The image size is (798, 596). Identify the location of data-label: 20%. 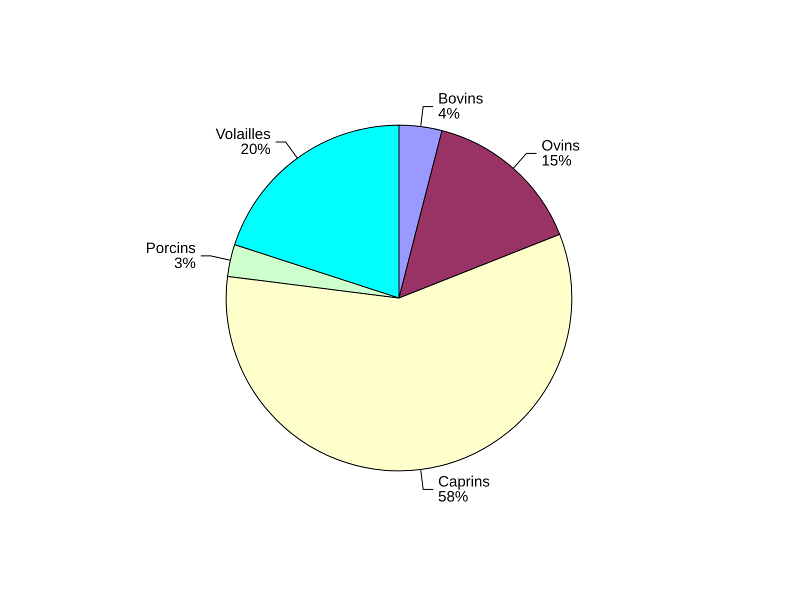
(255, 149).